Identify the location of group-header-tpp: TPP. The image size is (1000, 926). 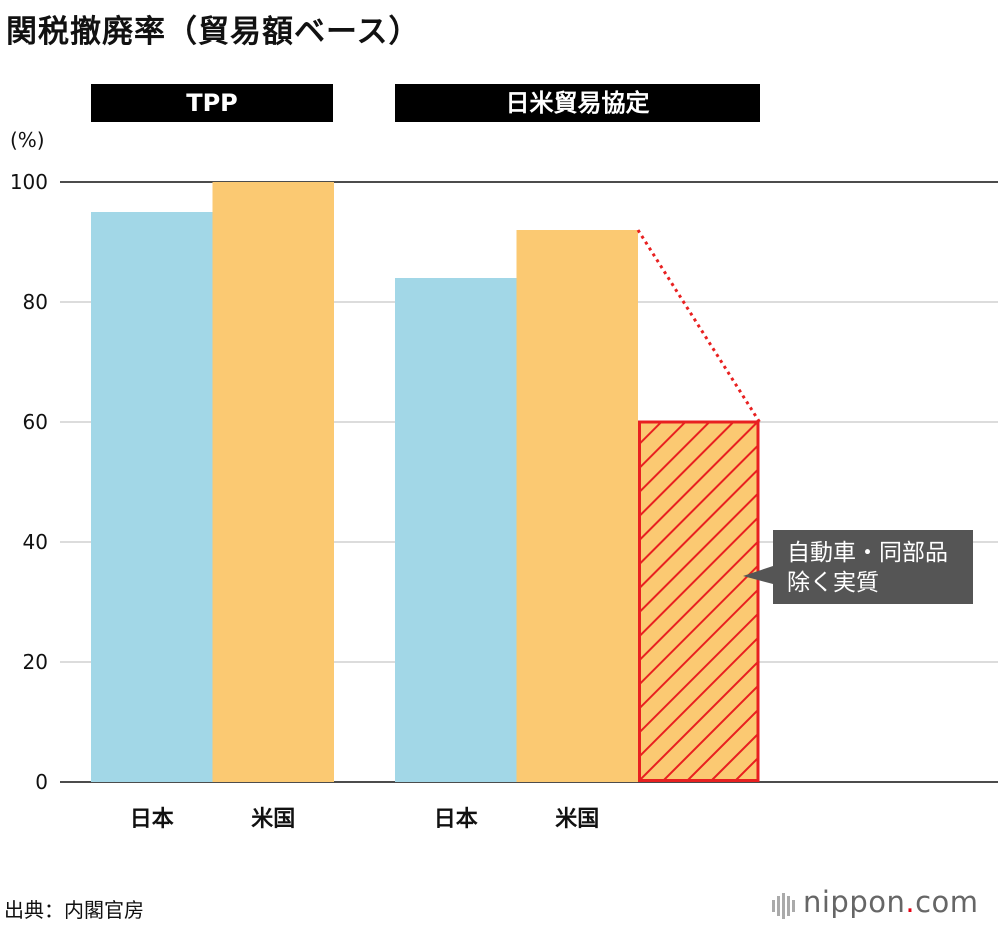
(212, 103).